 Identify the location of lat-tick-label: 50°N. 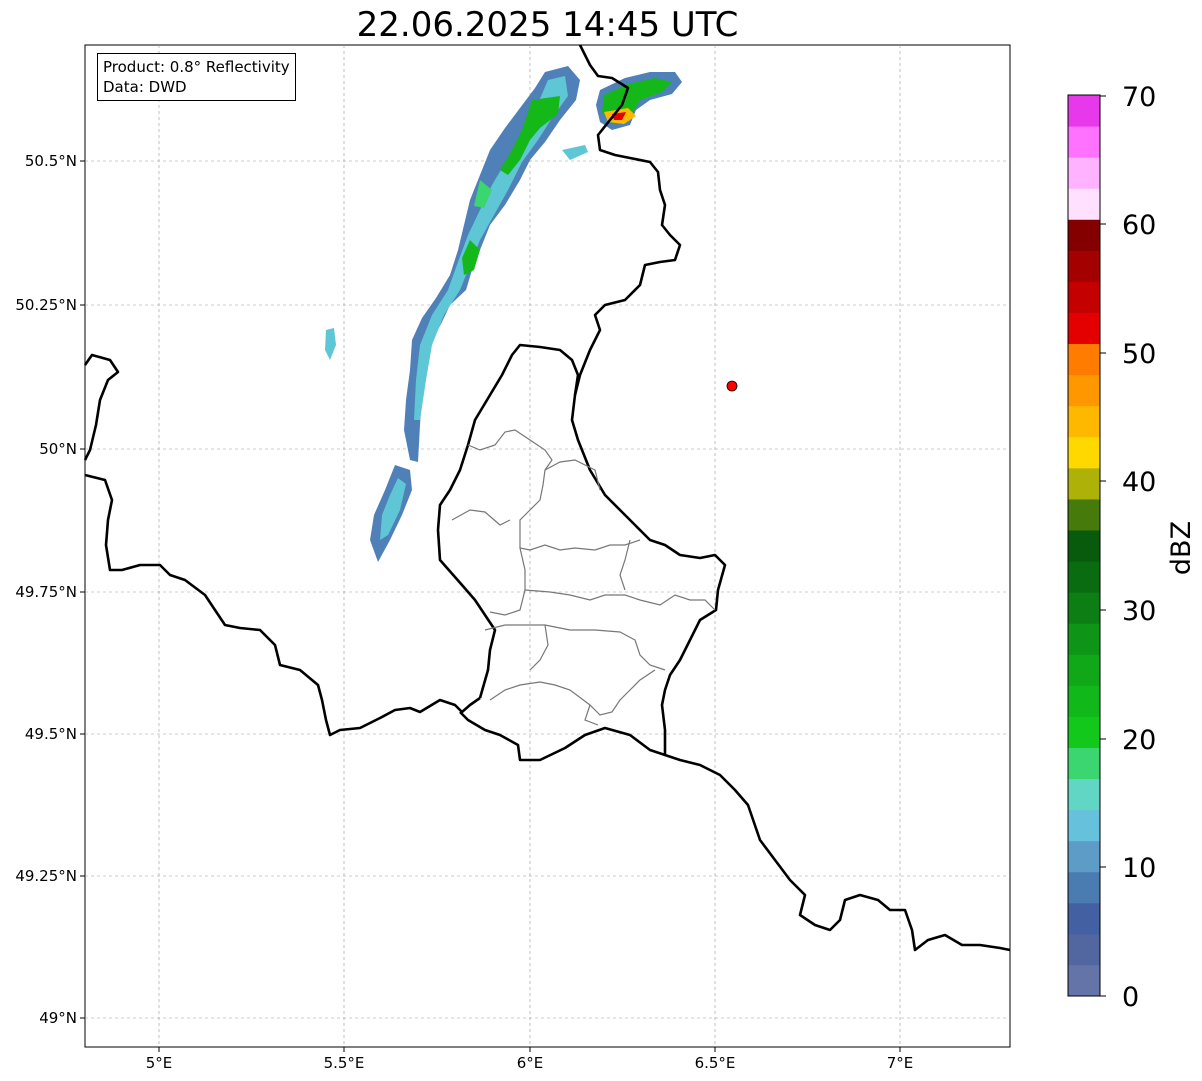
(58, 449).